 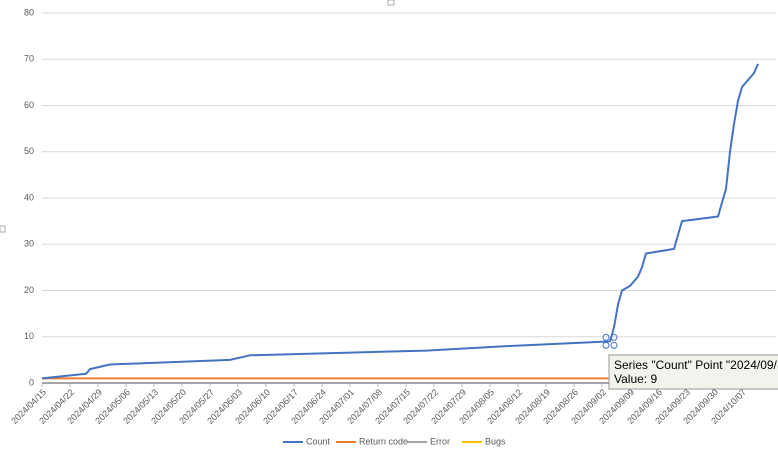 What do you see at coordinates (29, 151) in the screenshot?
I see `y-tick-label: 50` at bounding box center [29, 151].